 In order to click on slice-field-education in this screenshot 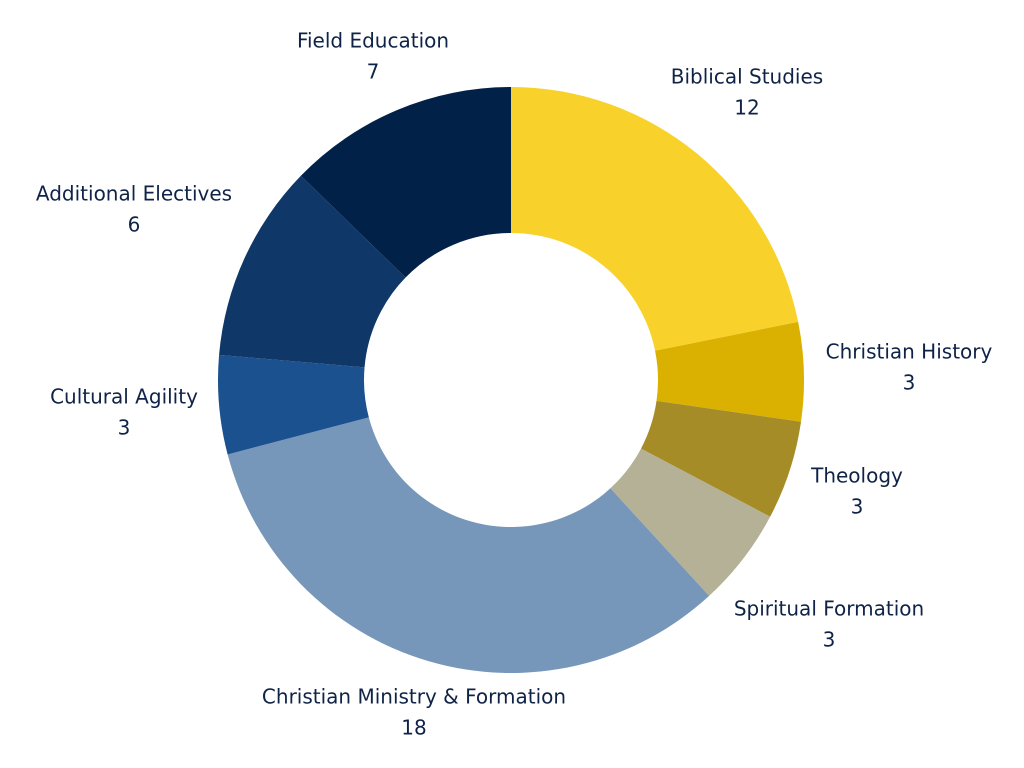, I will do `click(405, 182)`.